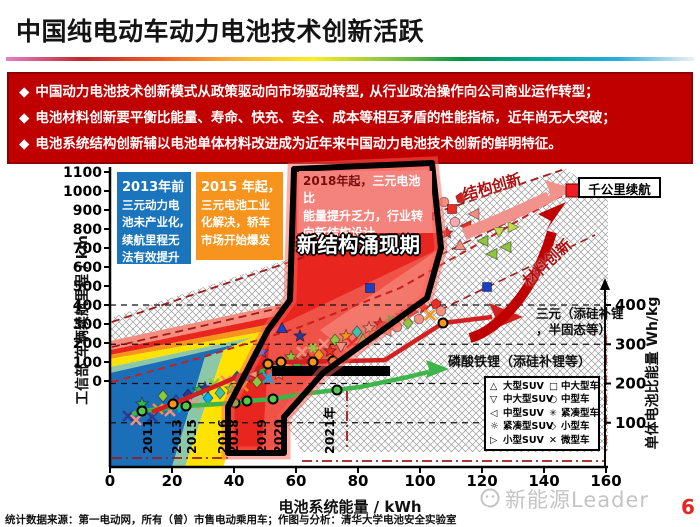 The height and width of the screenshot is (527, 700). What do you see at coordinates (278, 436) in the screenshot?
I see `svg-text: 2020` at bounding box center [278, 436].